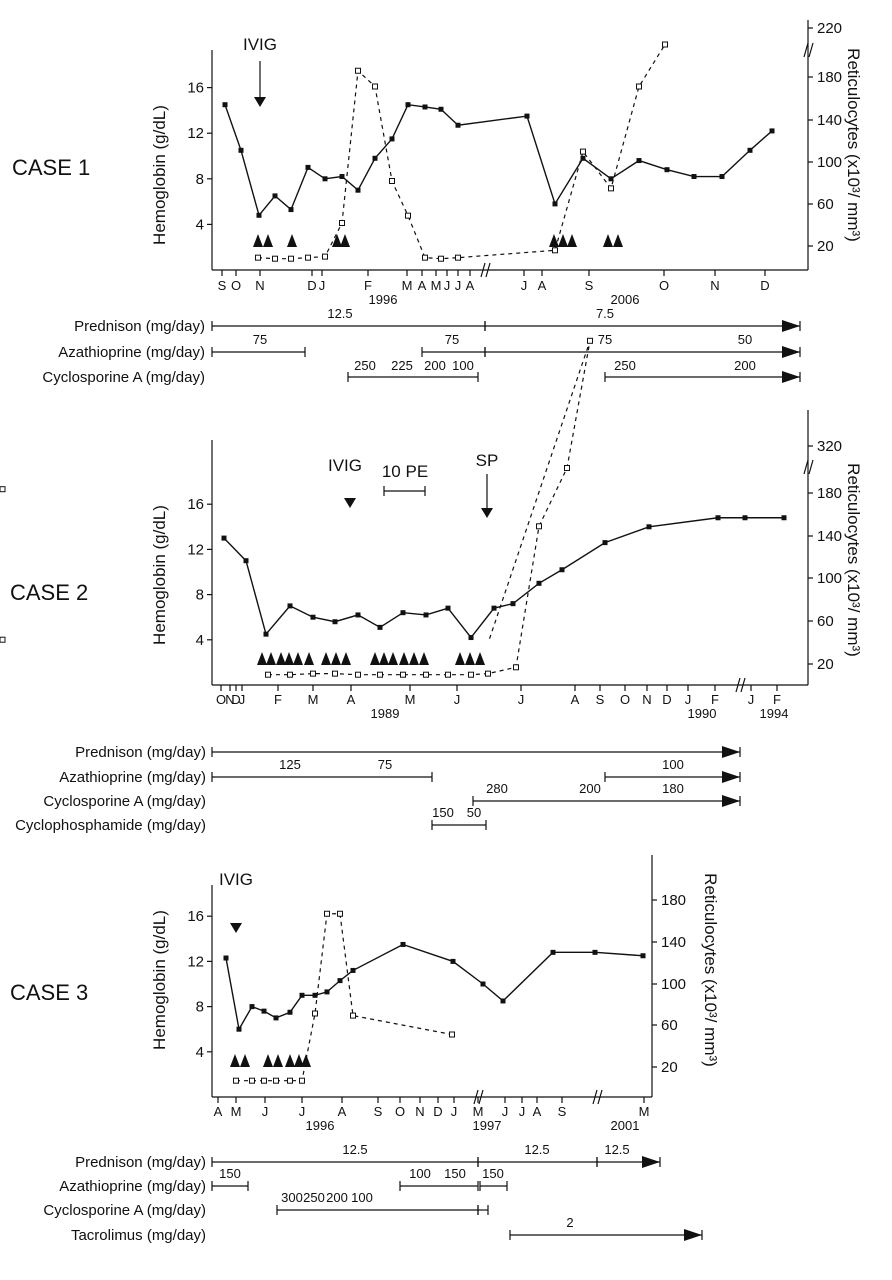 Image resolution: width=892 pixels, height=1280 pixels. Describe the element at coordinates (806, 50) in the screenshot. I see `case1-y2-break-a` at that location.